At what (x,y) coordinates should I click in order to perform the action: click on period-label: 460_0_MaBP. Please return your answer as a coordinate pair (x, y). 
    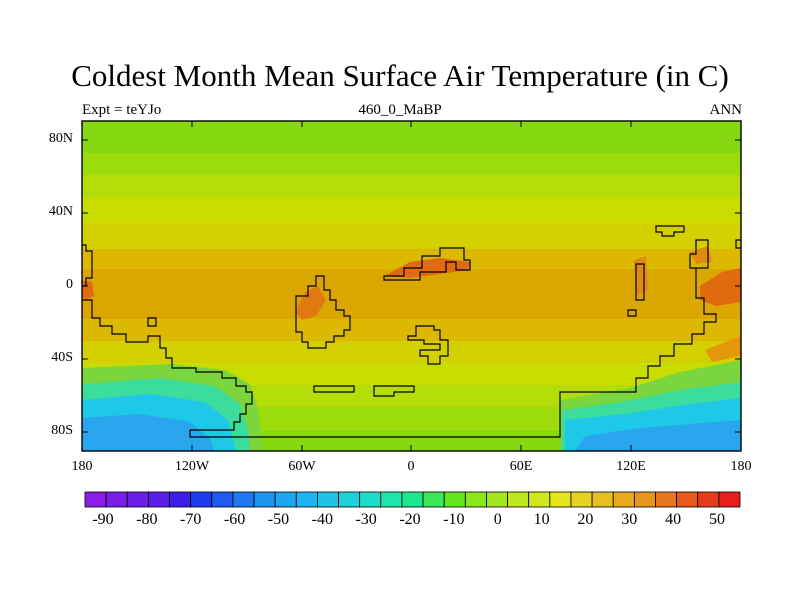
    Looking at the image, I should click on (400, 110).